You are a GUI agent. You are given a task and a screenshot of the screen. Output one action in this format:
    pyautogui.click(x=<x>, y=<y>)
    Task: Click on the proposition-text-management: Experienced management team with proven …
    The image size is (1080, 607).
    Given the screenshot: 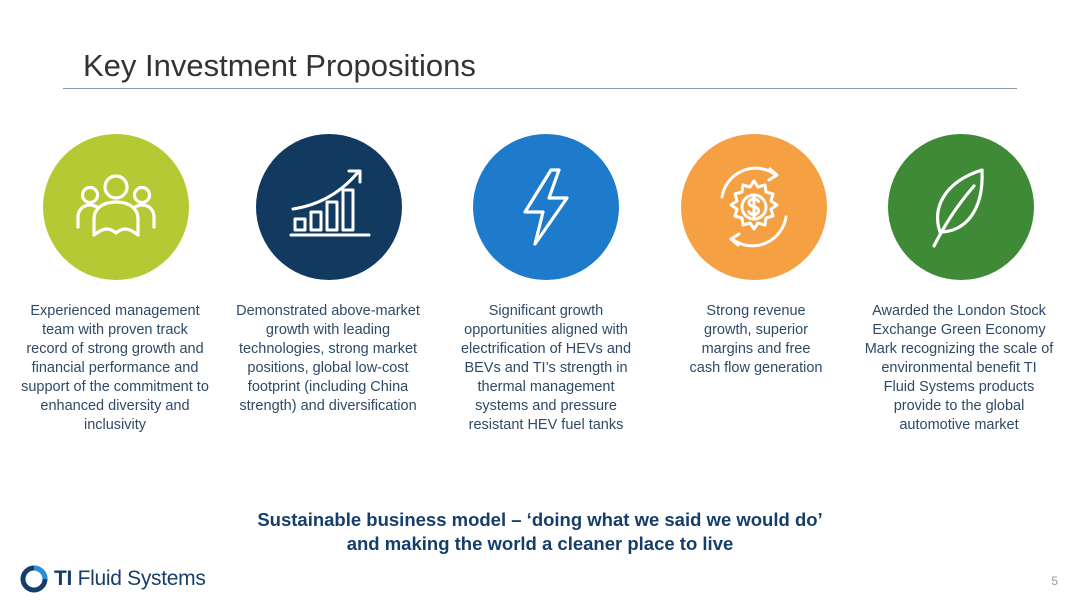 What is the action you would take?
    pyautogui.click(x=115, y=368)
    